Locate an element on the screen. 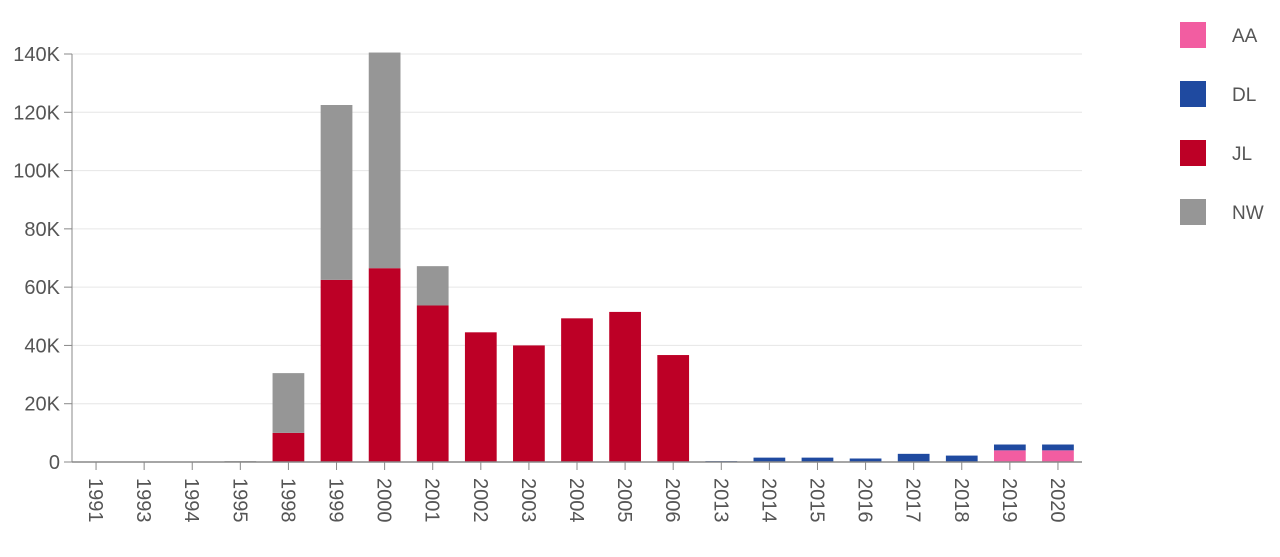 Image resolution: width=1280 pixels, height=557 pixels. y-tick-label: 80K is located at coordinates (42, 230).